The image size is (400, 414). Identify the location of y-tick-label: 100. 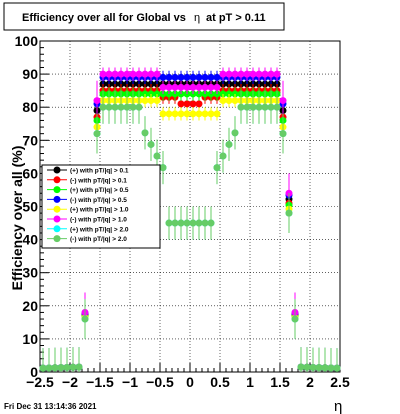
(27, 41).